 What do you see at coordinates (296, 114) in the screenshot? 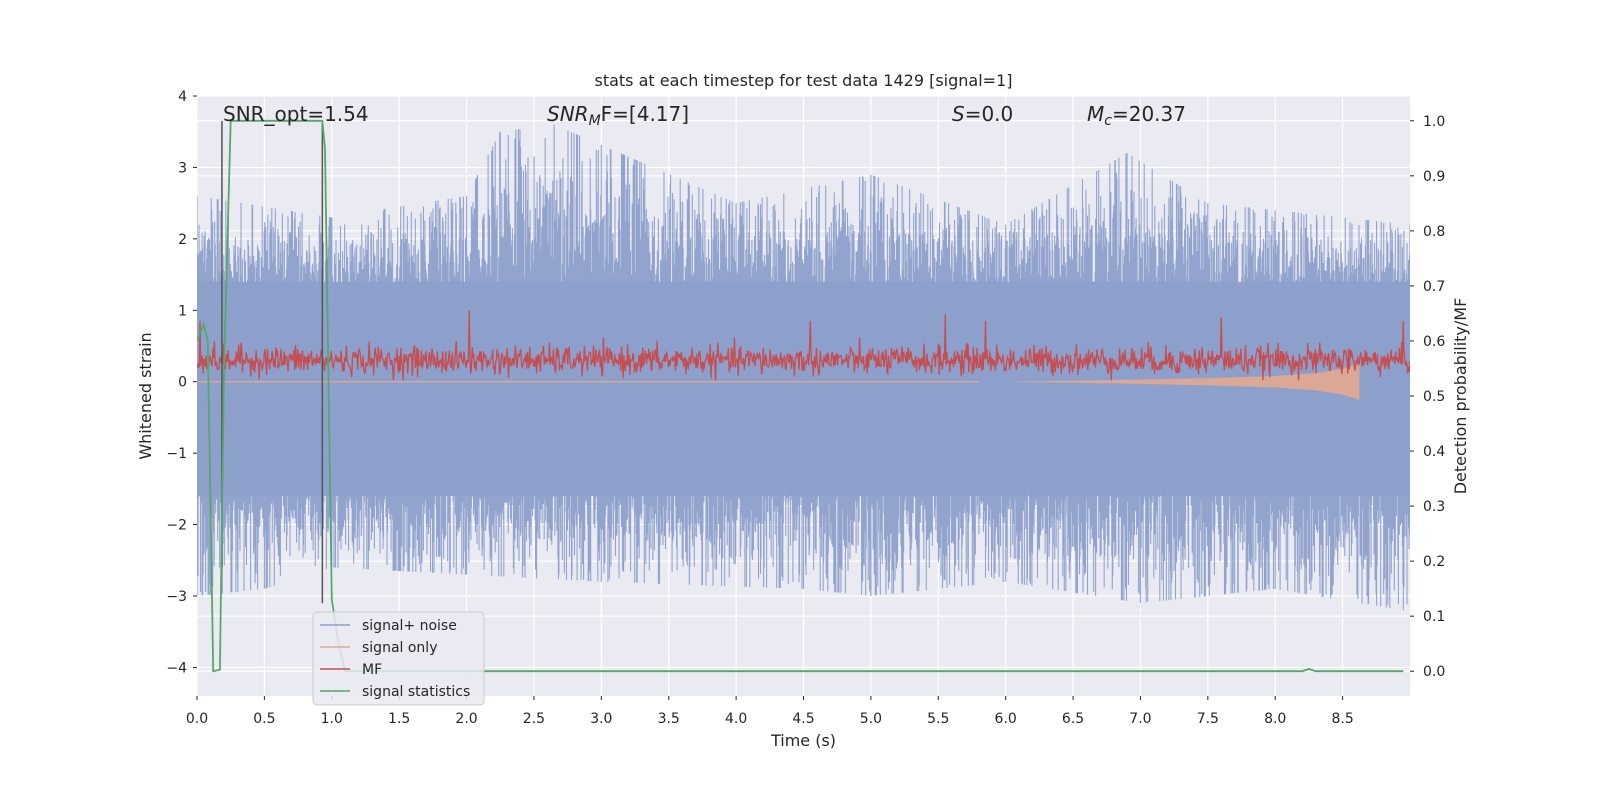
I see `annotation-snr-opt: SNR_opt=1.54` at bounding box center [296, 114].